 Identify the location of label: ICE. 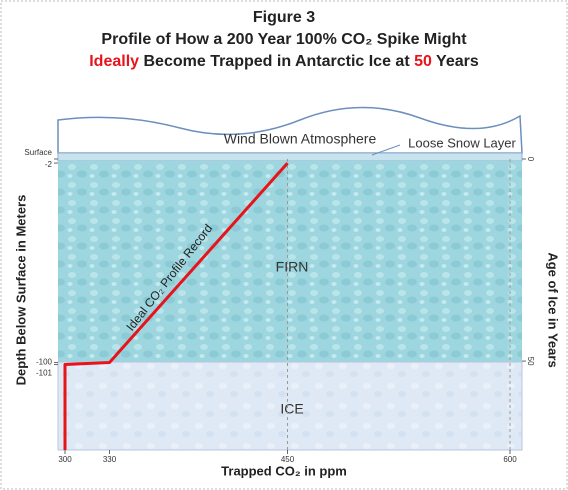
(291, 409).